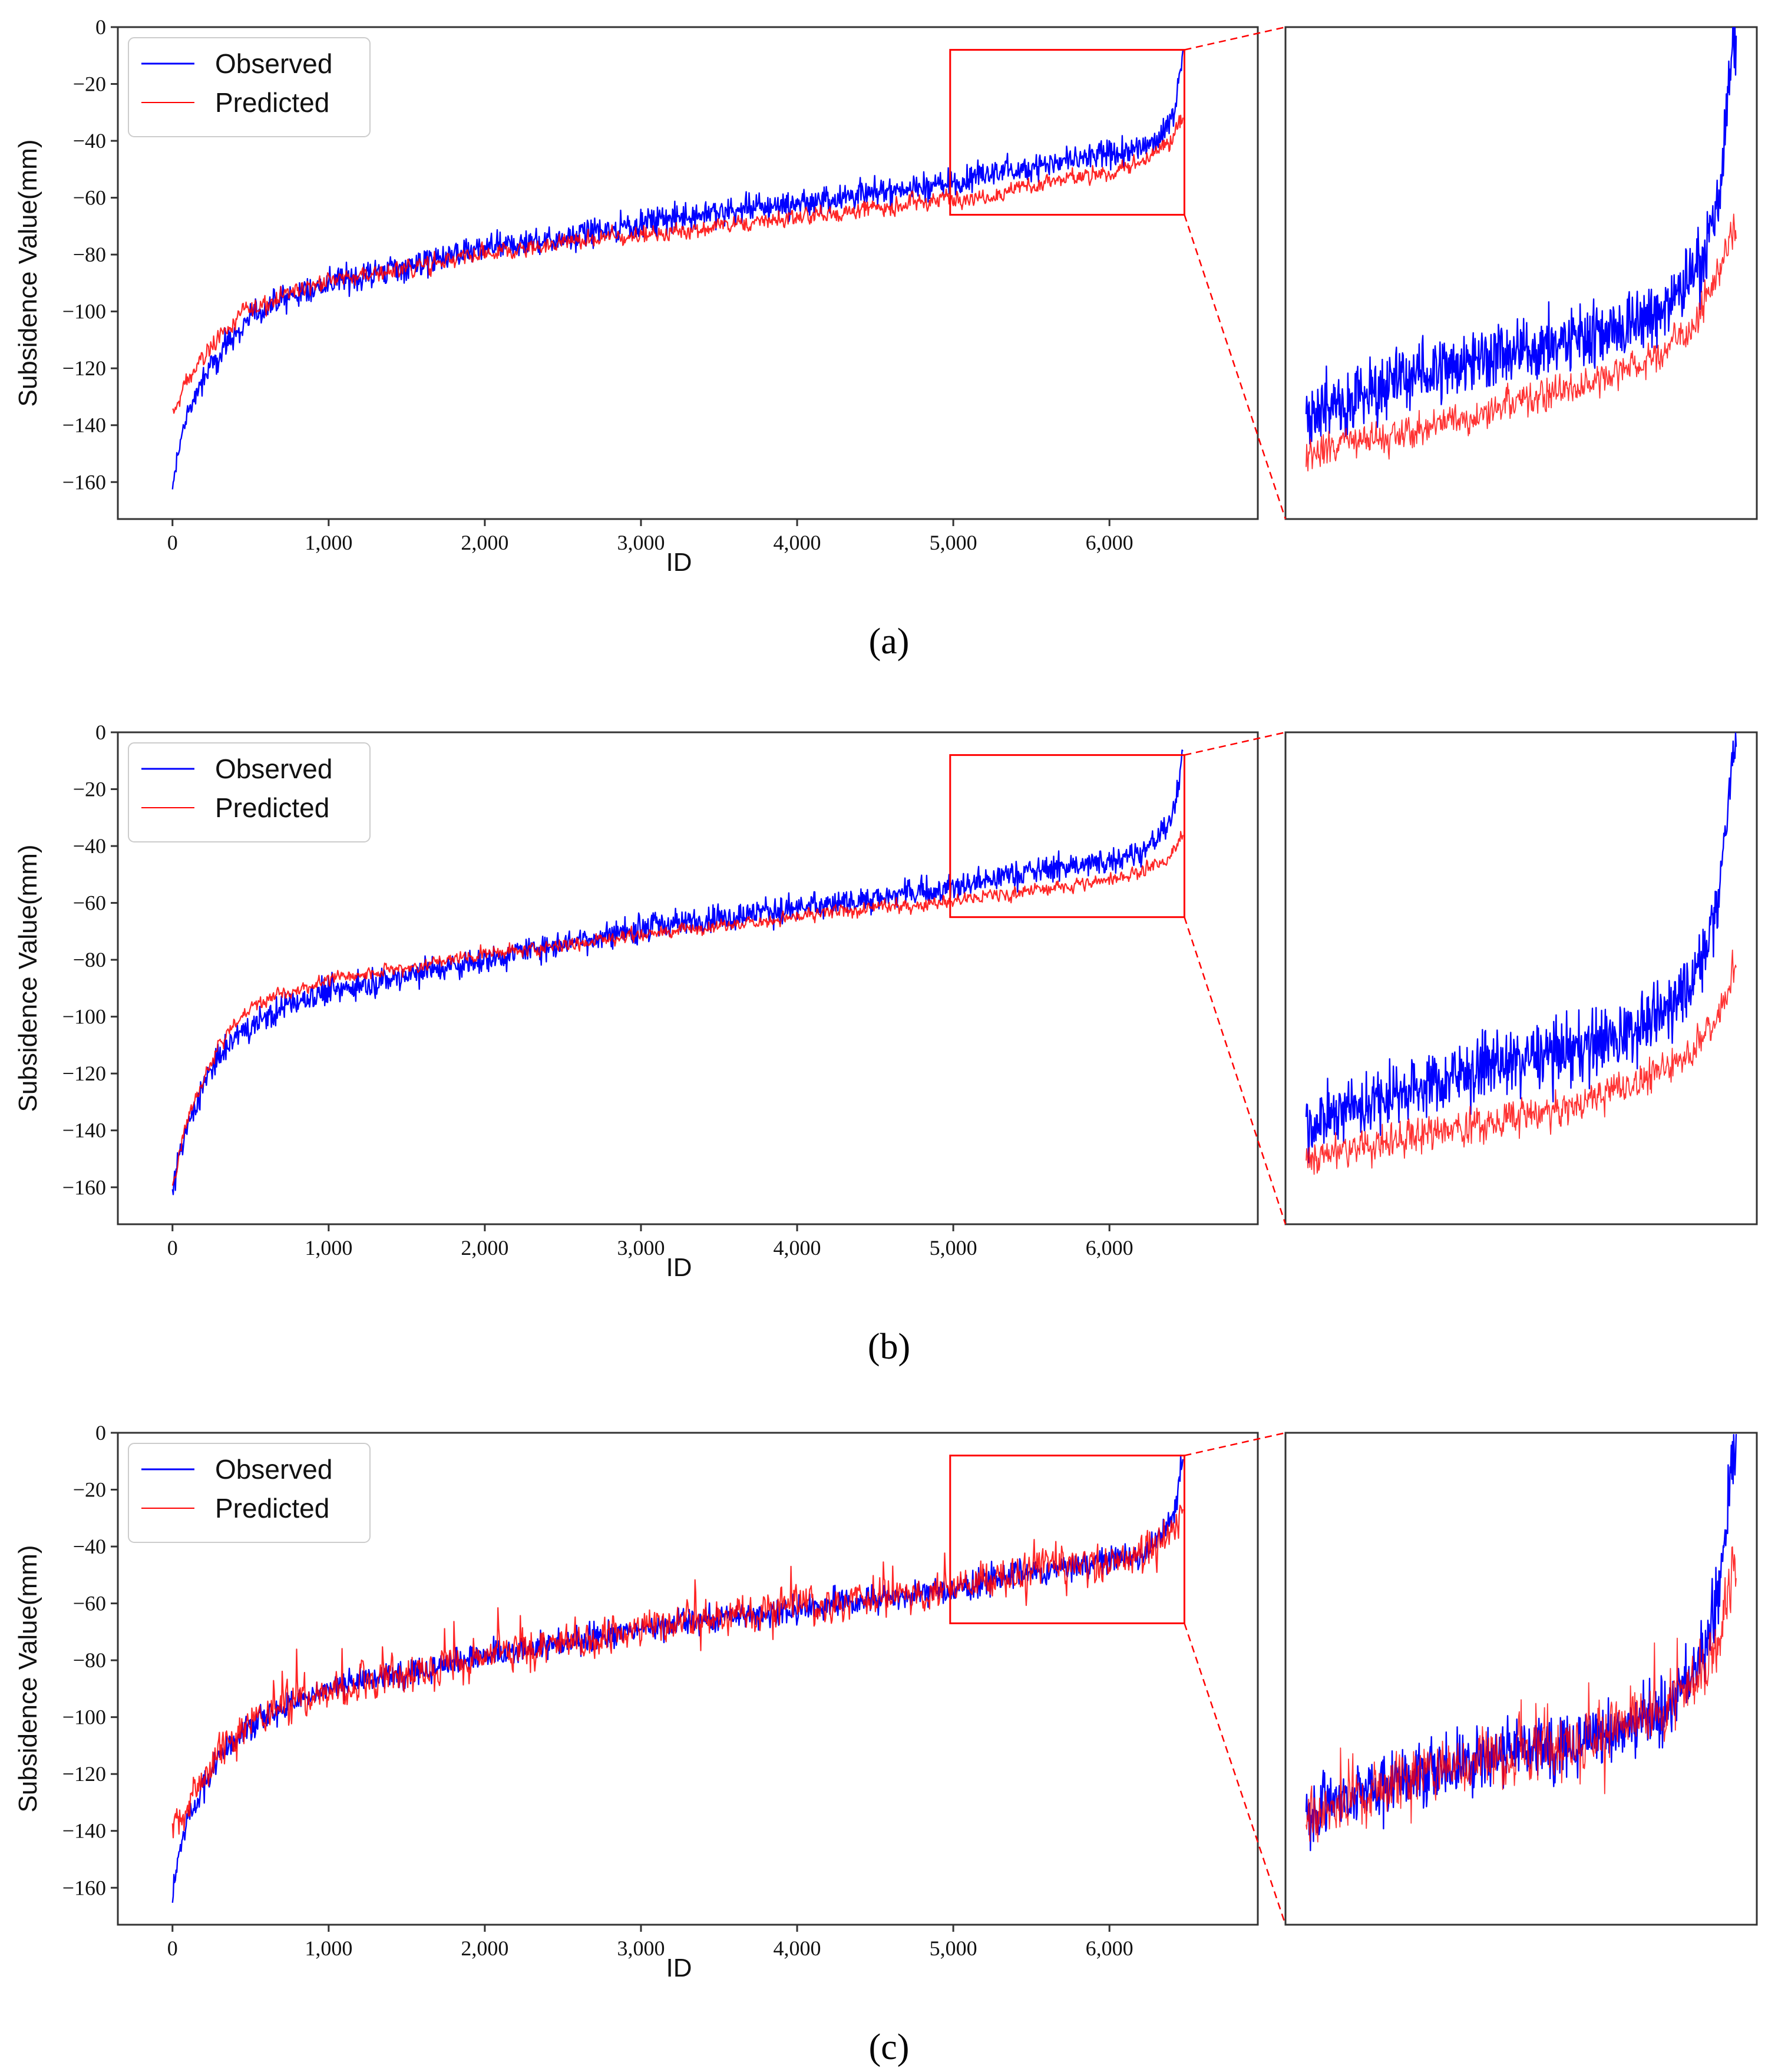 The height and width of the screenshot is (2072, 1778). What do you see at coordinates (889, 642) in the screenshot?
I see `panel-caption: (a)` at bounding box center [889, 642].